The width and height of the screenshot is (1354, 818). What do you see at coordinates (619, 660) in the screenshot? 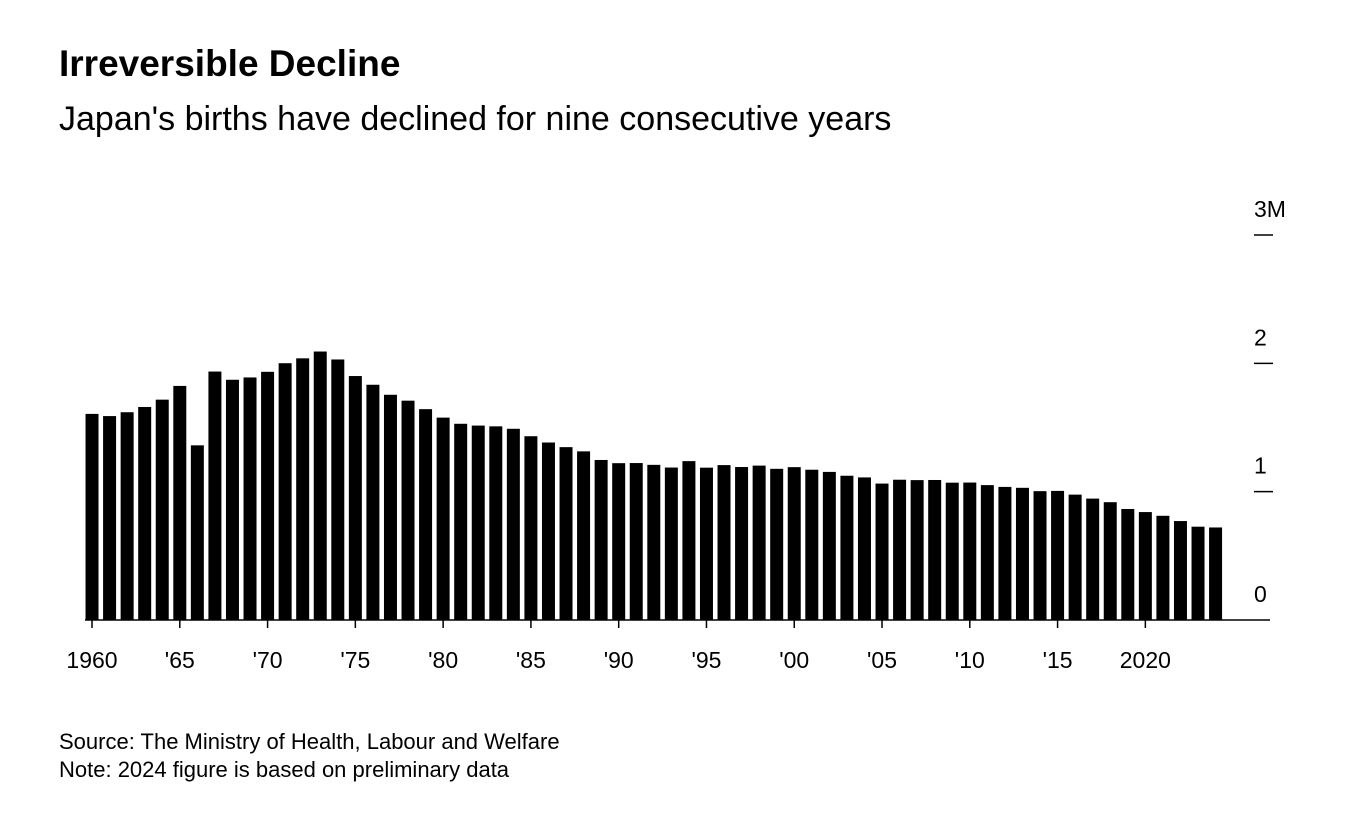
I see `x-tick-label: '90` at bounding box center [619, 660].